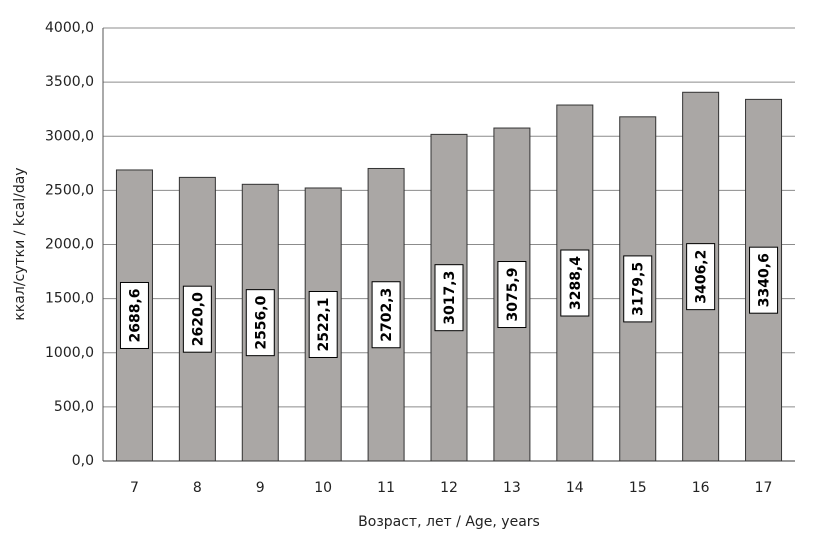 The height and width of the screenshot is (537, 814). Describe the element at coordinates (74, 407) in the screenshot. I see `y-tick-label: 500,0` at that location.